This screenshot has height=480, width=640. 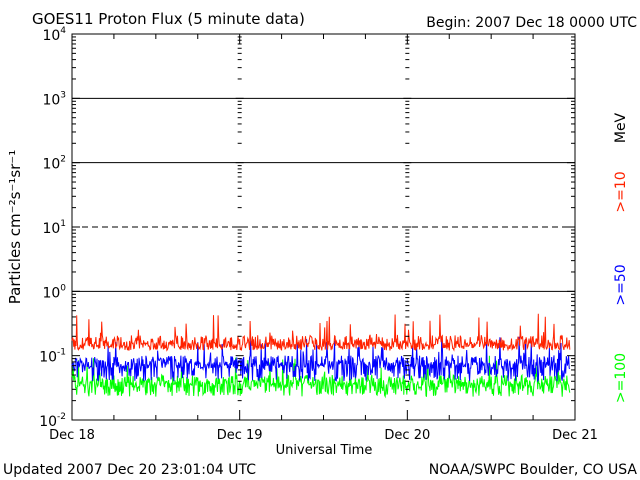 I want to click on y-tick-label: 10², so click(x=54, y=164).